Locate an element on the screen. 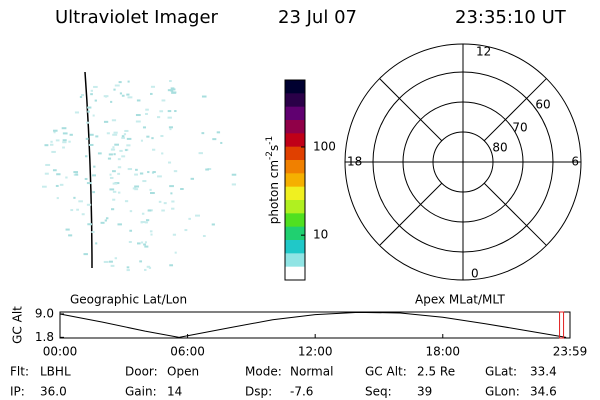  x-tick-label: 12:00 is located at coordinates (315, 352).